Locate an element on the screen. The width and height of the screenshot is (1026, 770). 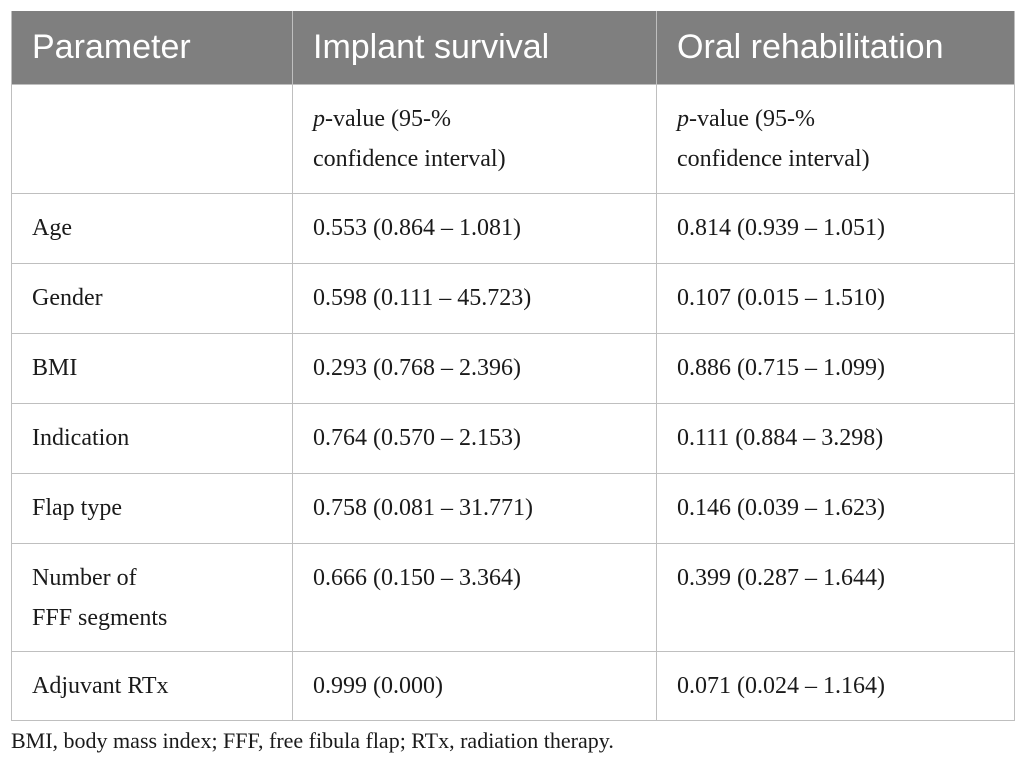
subheader-parameter is located at coordinates (152, 139).